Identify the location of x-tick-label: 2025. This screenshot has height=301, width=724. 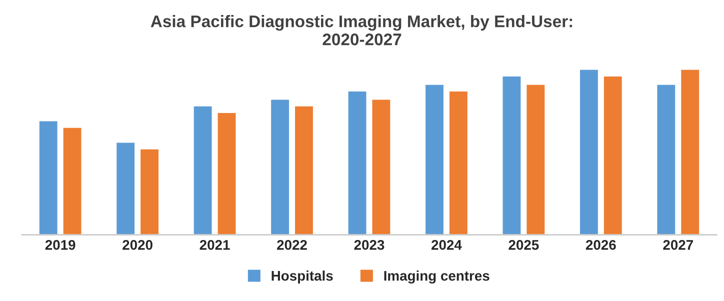
(523, 245).